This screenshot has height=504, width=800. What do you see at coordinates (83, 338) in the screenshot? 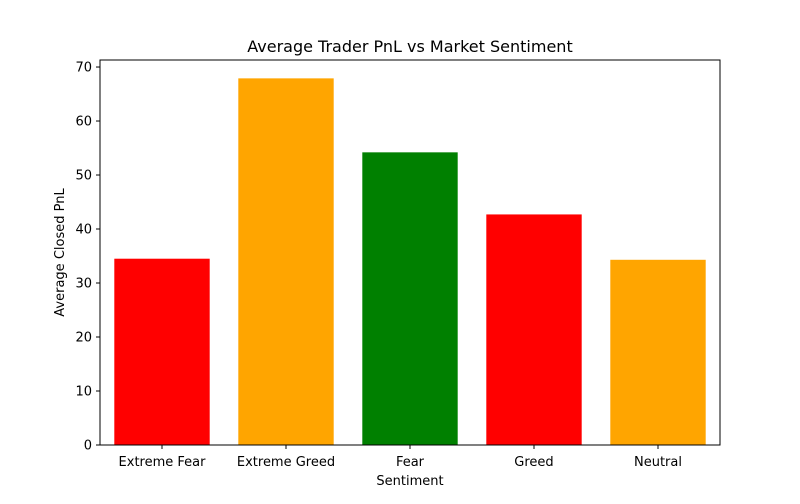
I see `y-tick-label: 20` at bounding box center [83, 338].